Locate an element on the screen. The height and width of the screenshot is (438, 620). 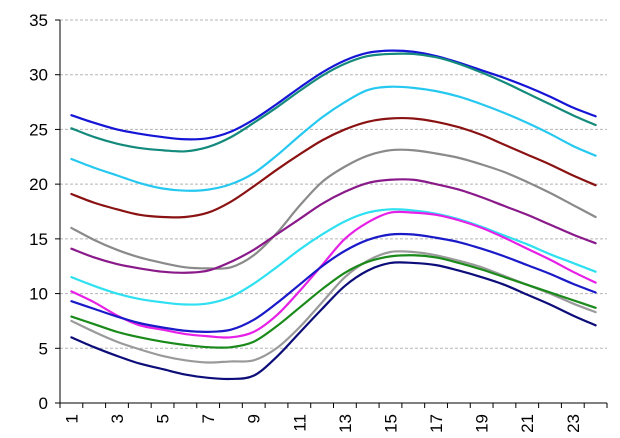
x-tick-label: 13 is located at coordinates (345, 423).